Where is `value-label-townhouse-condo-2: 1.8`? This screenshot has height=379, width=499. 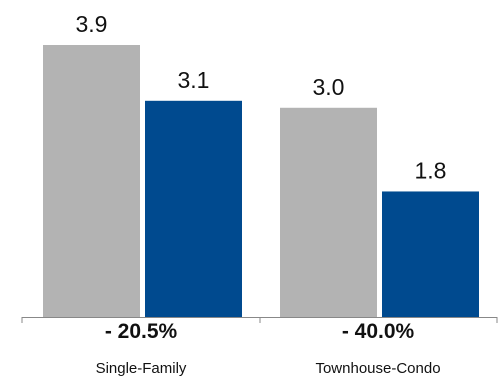 value-label-townhouse-condo-2: 1.8 is located at coordinates (431, 170).